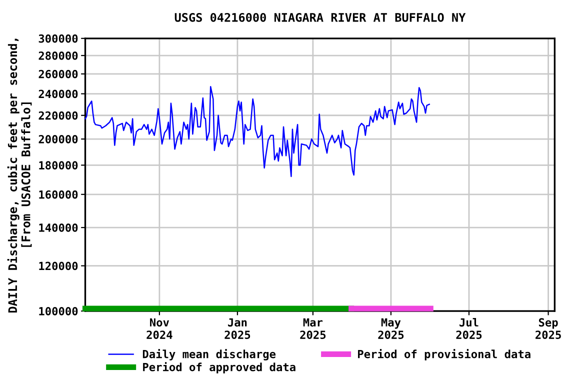  Describe the element at coordinates (58, 115) in the screenshot. I see `y-tick-label: 220000` at that location.